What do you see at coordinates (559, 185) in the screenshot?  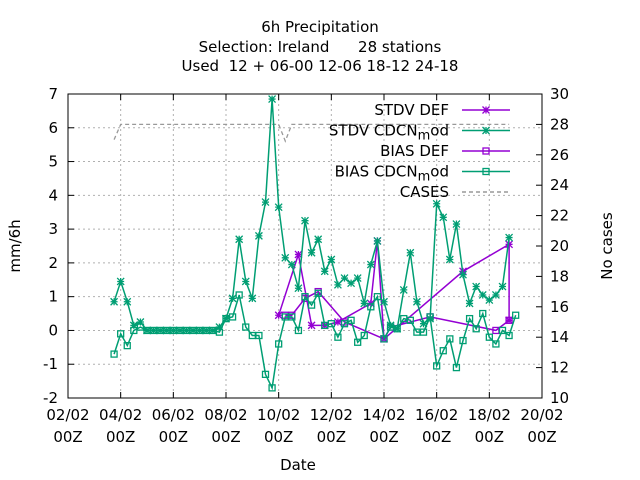 I see `y2-tick-label: 24` at bounding box center [559, 185].